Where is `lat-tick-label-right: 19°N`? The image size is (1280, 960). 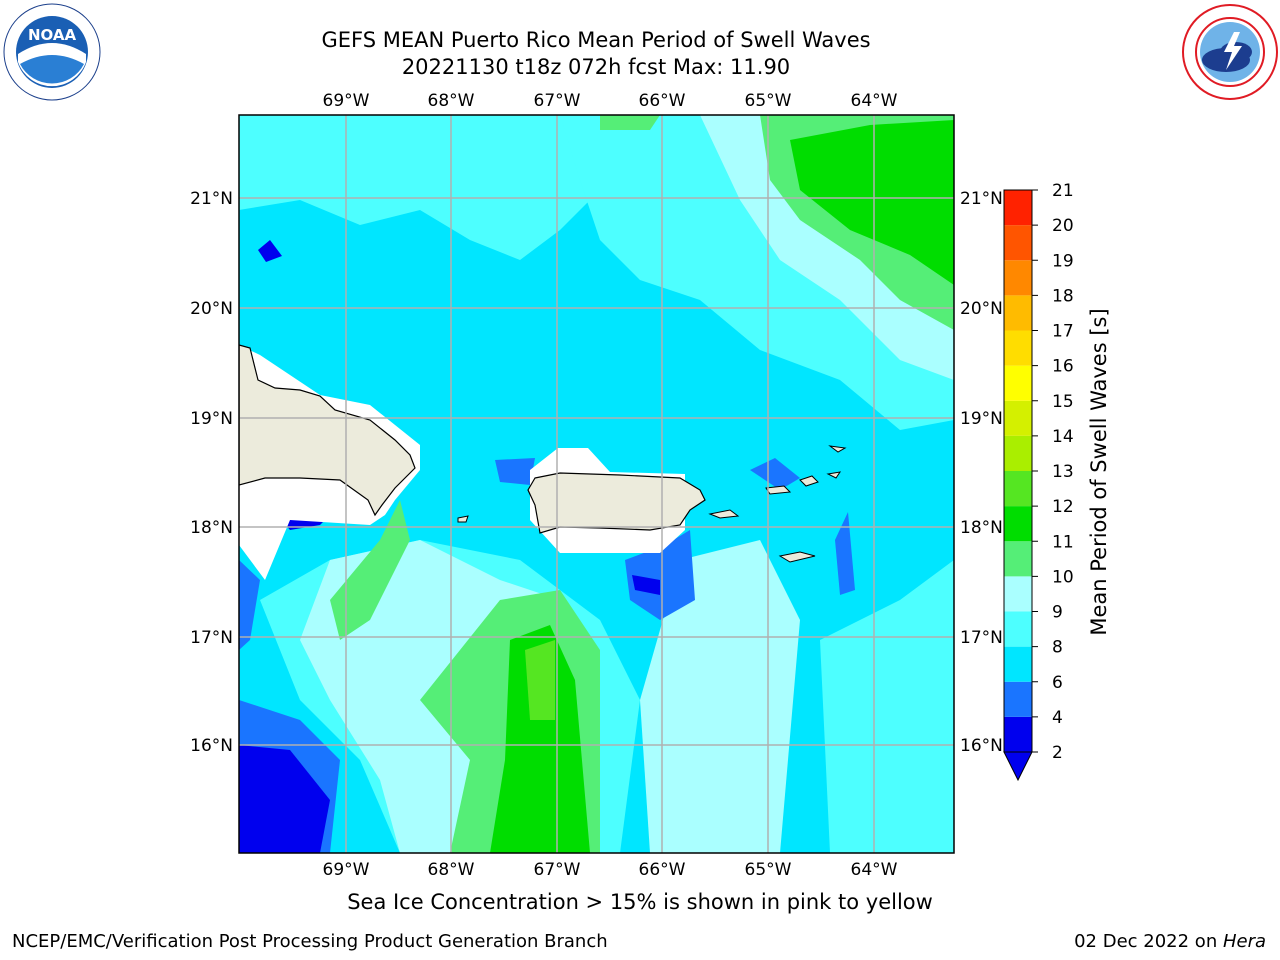 lat-tick-label-right: 19°N is located at coordinates (981, 419).